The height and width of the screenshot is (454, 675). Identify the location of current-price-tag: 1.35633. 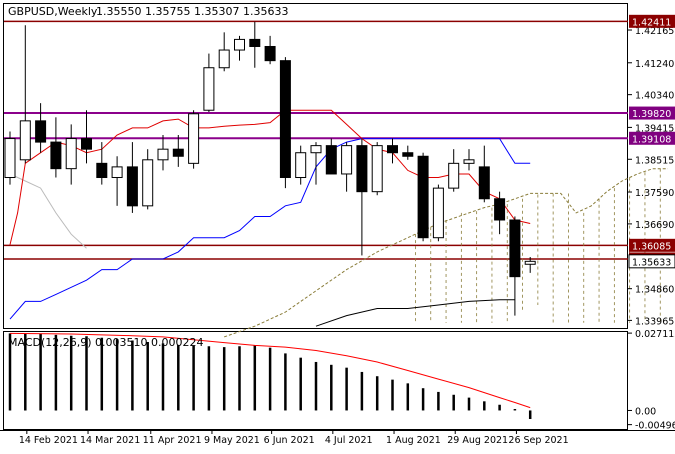
(651, 262).